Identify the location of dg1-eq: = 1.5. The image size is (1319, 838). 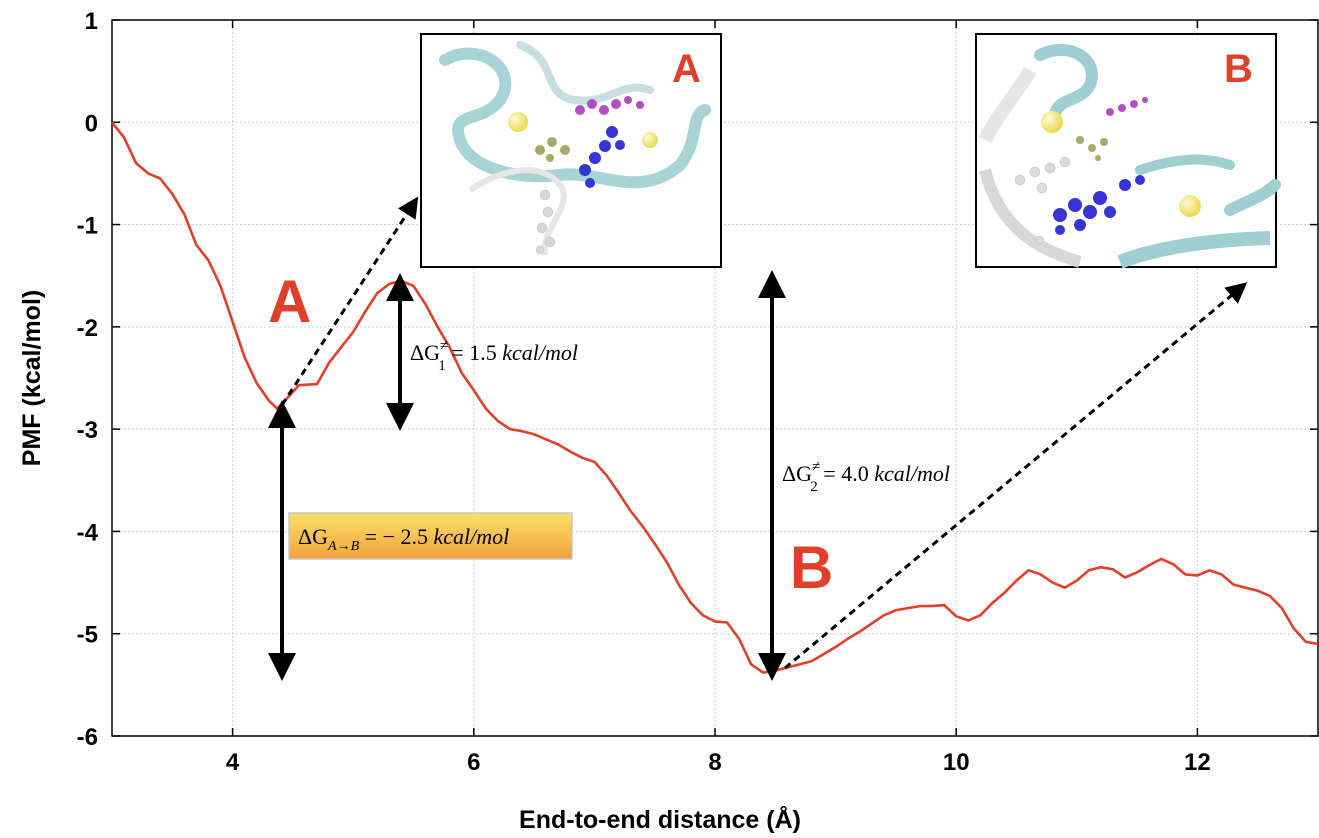
(474, 352).